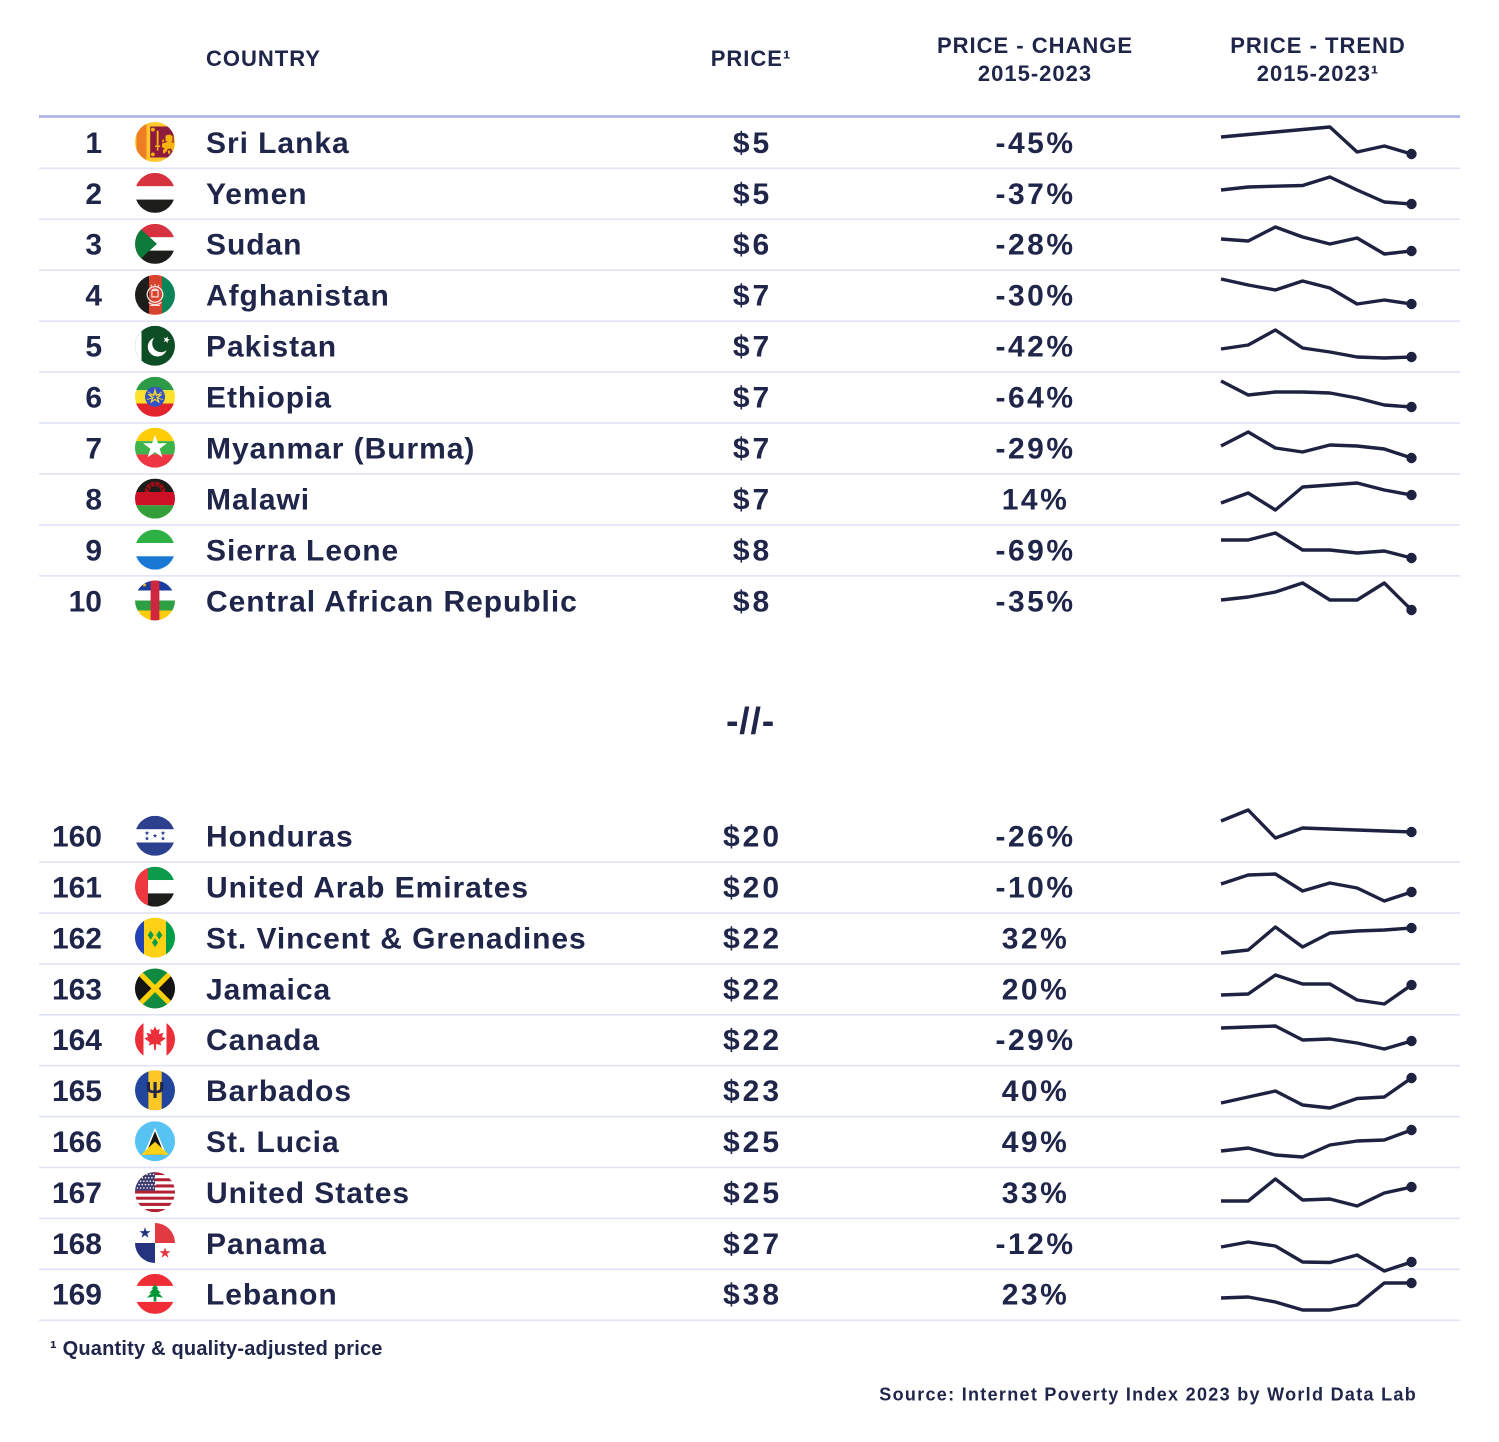 This screenshot has height=1442, width=1499. Describe the element at coordinates (93, 398) in the screenshot. I see `svg-text: 6` at that location.